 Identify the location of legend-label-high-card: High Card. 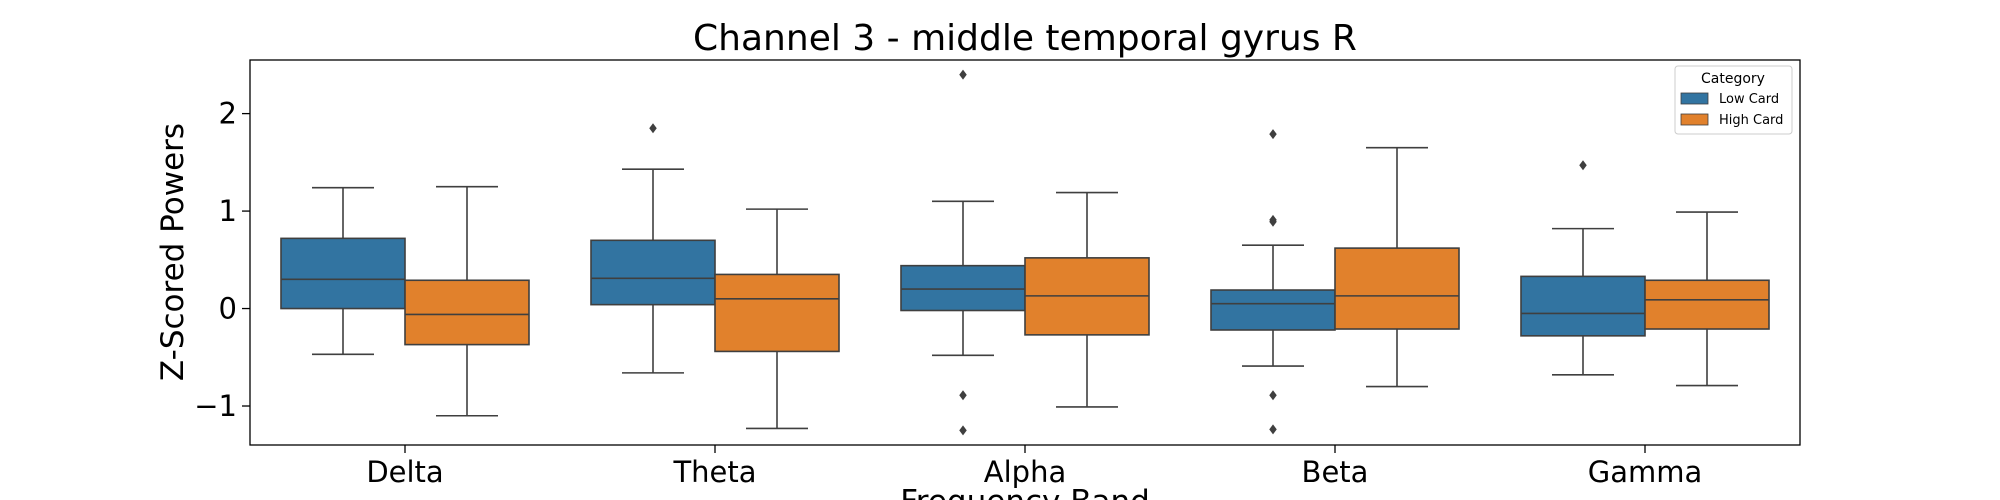
(1751, 120).